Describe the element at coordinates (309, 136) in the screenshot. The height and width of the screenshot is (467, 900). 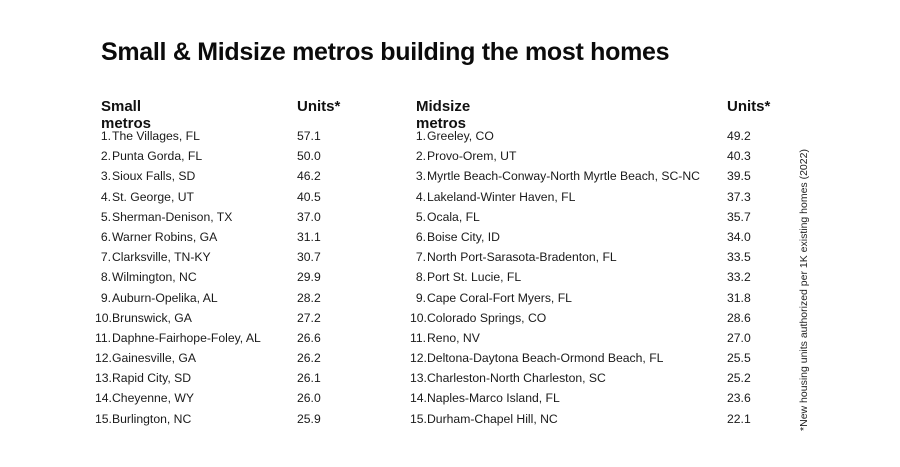
I see `row-units-value: 57.1` at that location.